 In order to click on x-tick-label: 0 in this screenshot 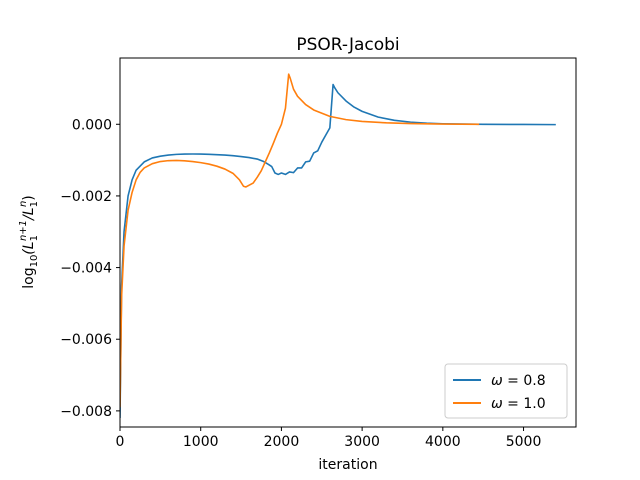, I will do `click(120, 442)`.